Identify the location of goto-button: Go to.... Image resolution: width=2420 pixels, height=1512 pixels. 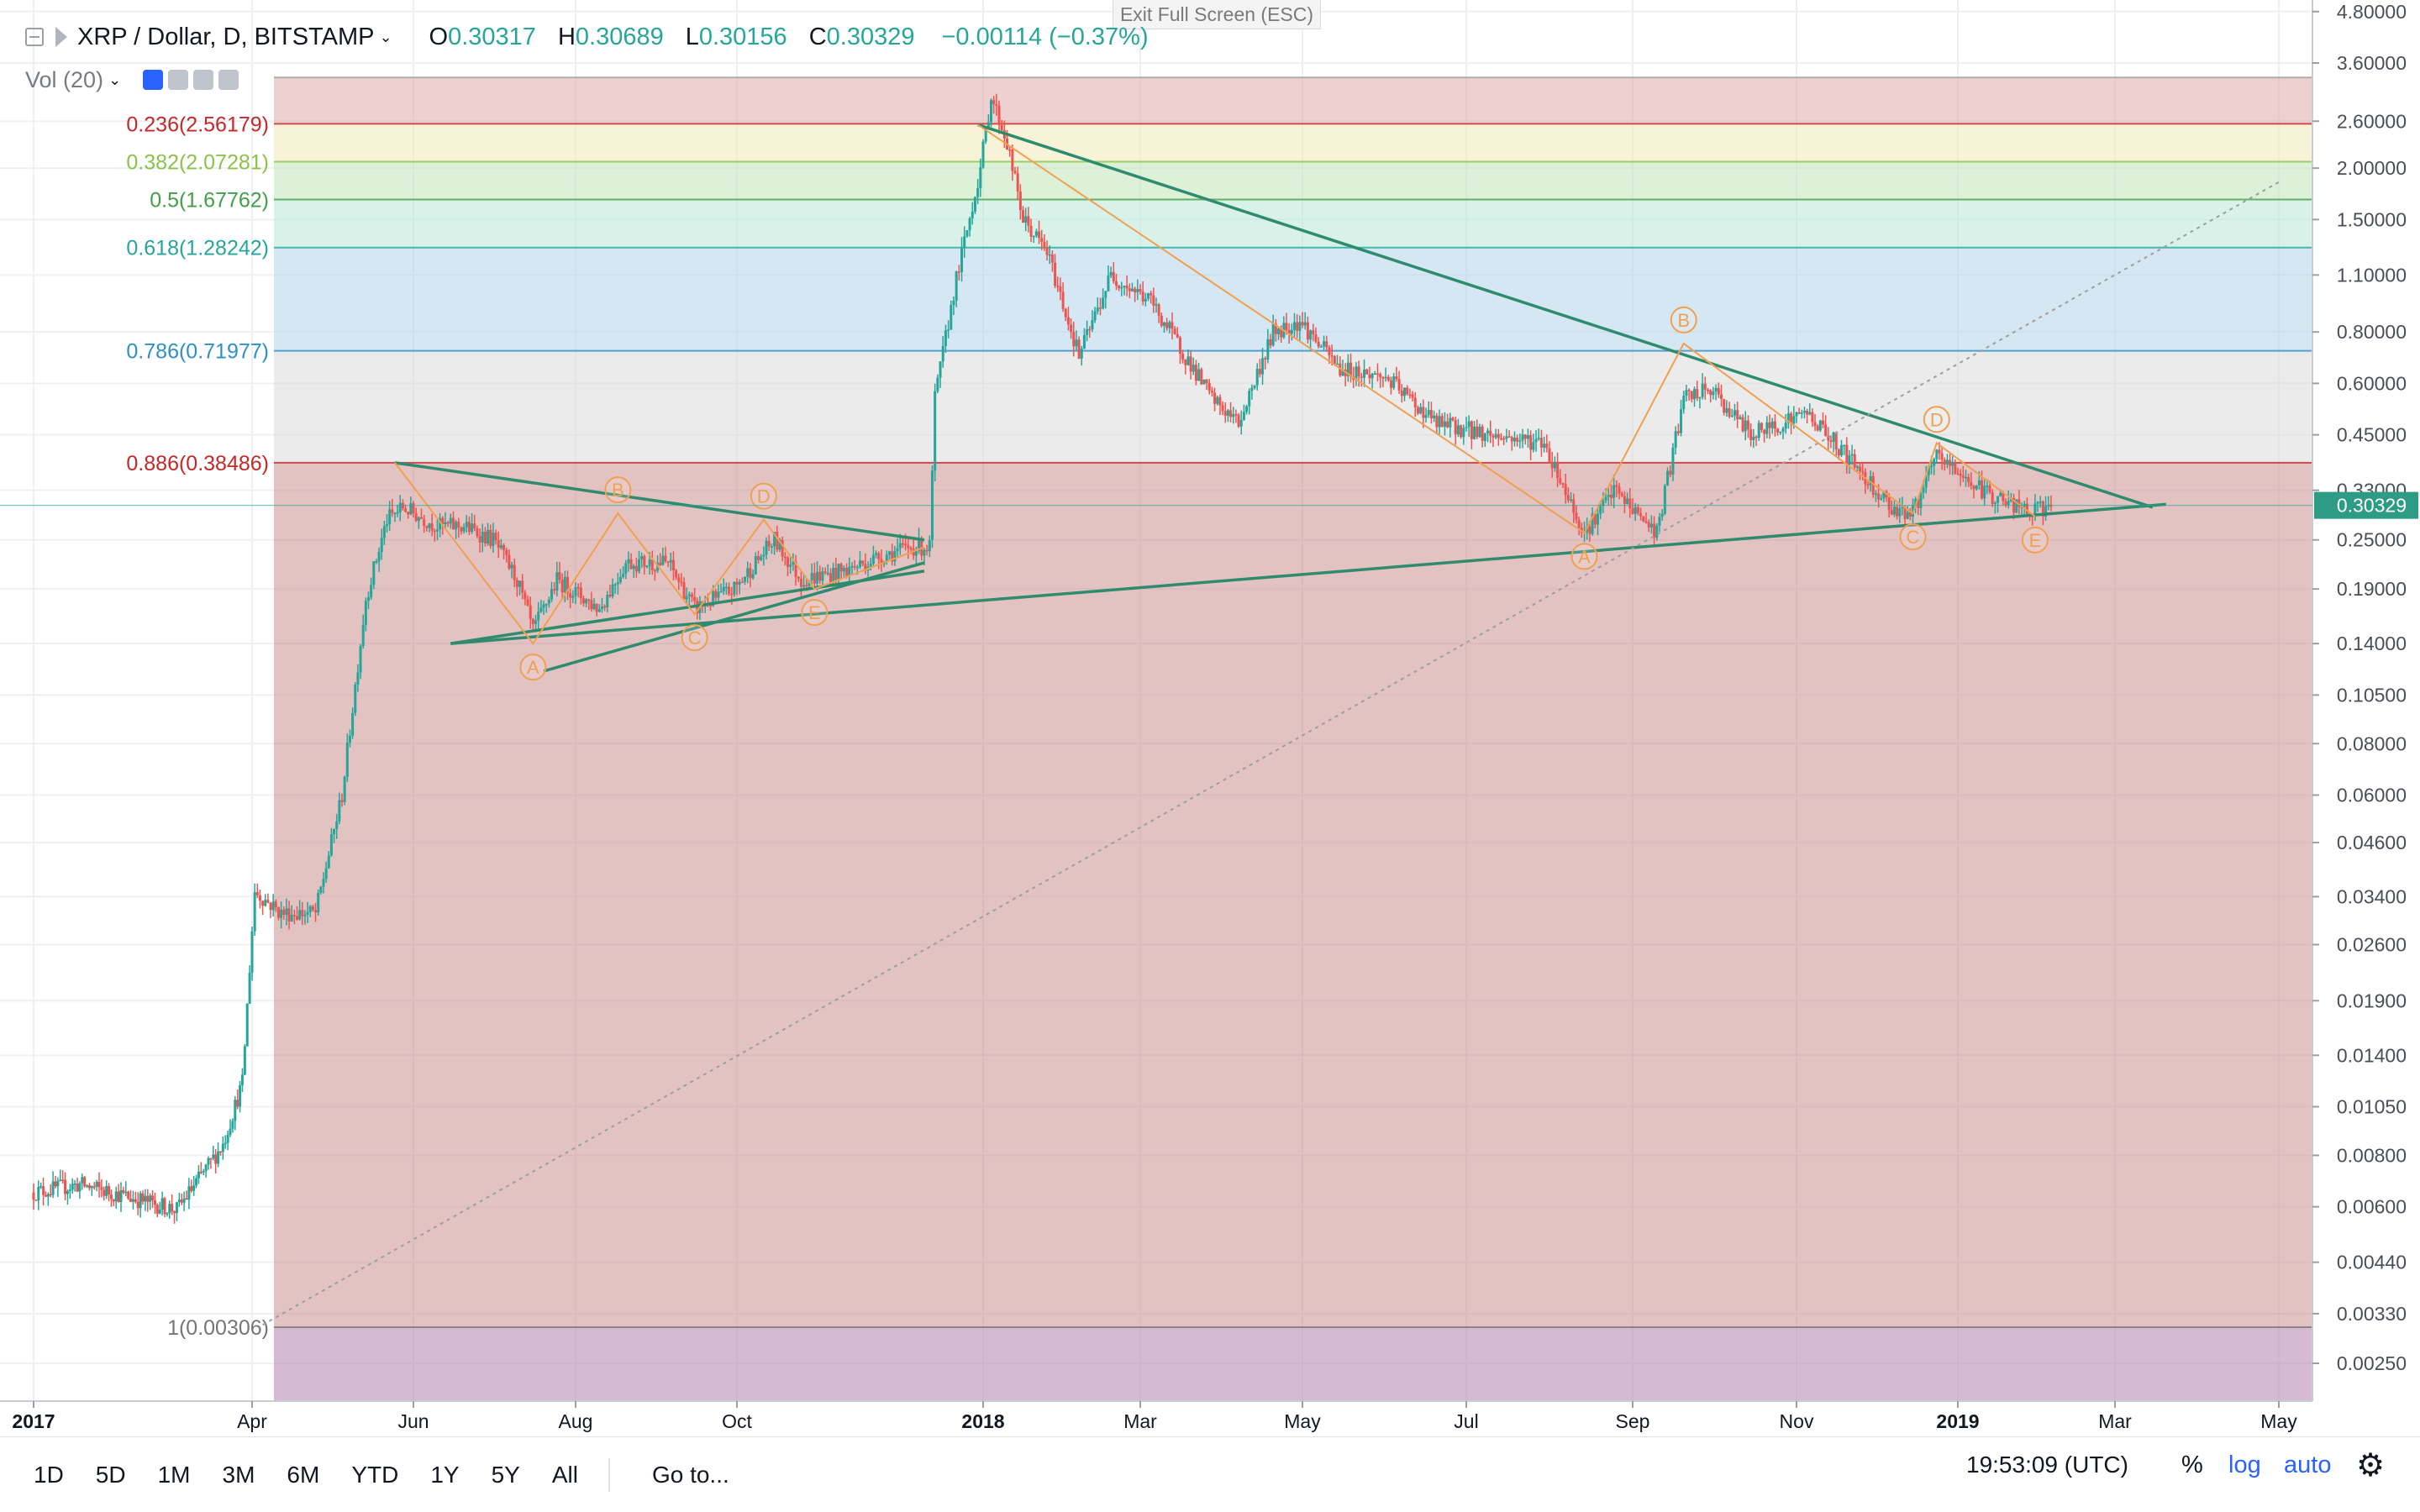
(690, 1474).